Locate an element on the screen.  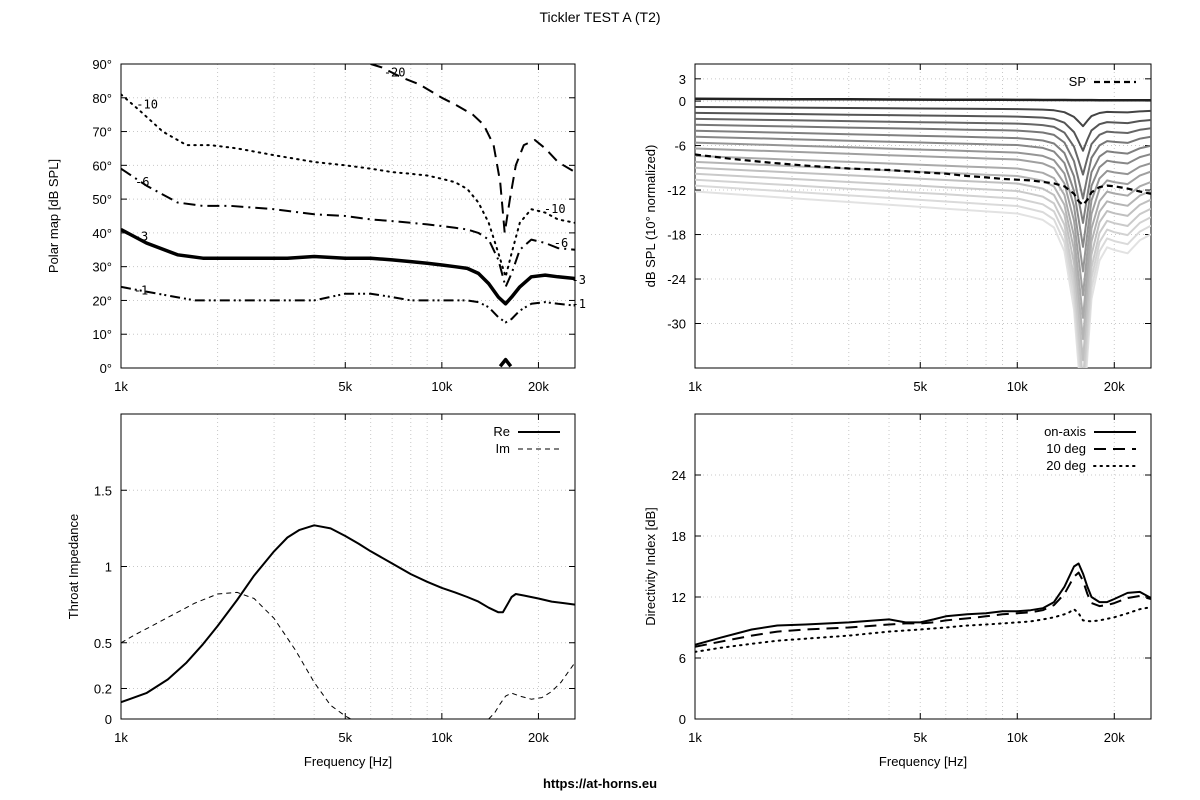
throat-impedance-grid is located at coordinates (348, 566).